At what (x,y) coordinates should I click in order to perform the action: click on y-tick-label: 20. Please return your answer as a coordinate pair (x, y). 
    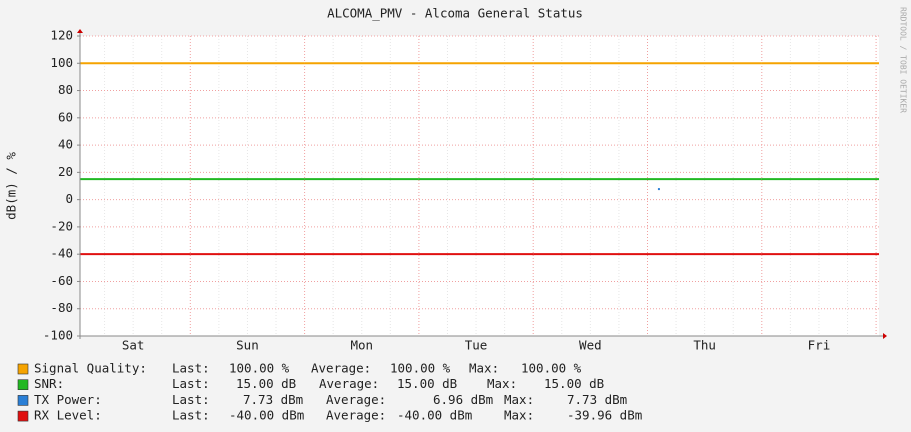
    Looking at the image, I should click on (65, 171).